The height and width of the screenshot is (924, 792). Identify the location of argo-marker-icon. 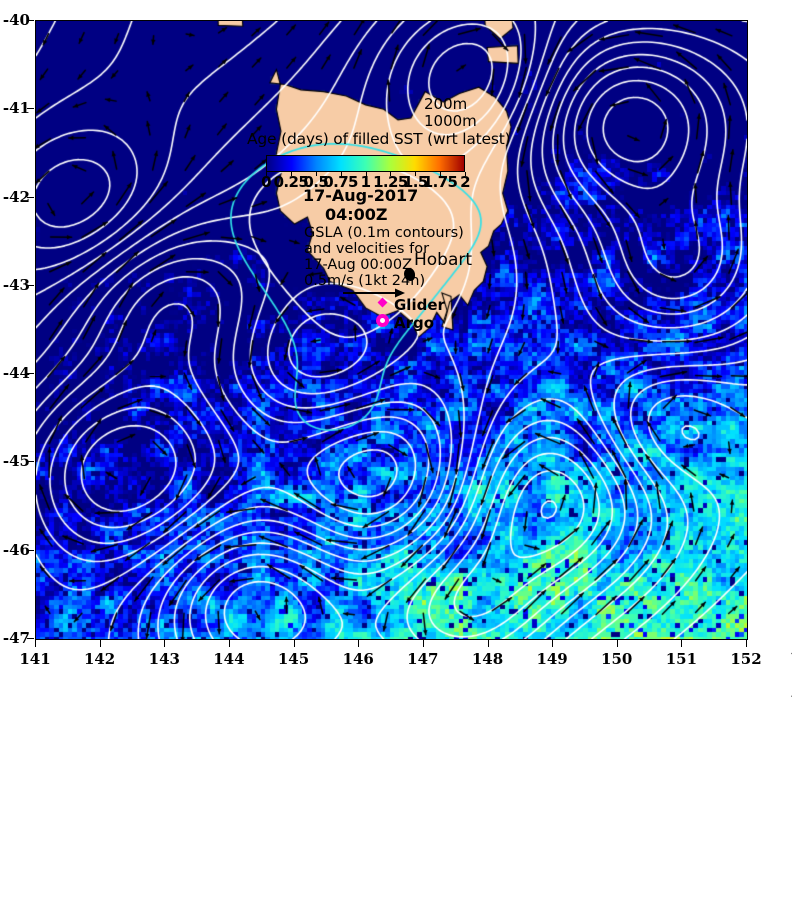
(382, 320).